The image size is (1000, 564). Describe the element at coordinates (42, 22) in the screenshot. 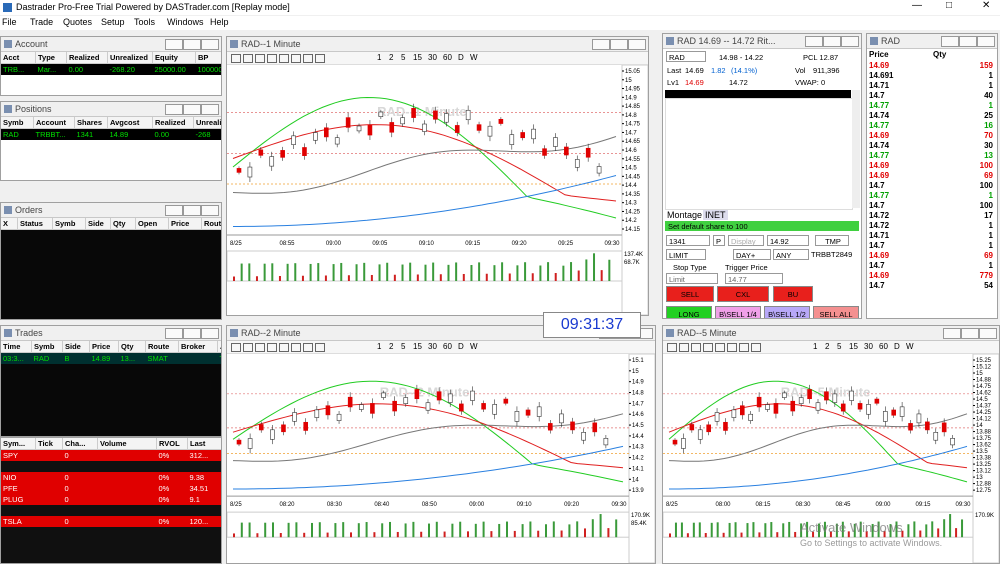

I see `menu-item: Trade` at that location.